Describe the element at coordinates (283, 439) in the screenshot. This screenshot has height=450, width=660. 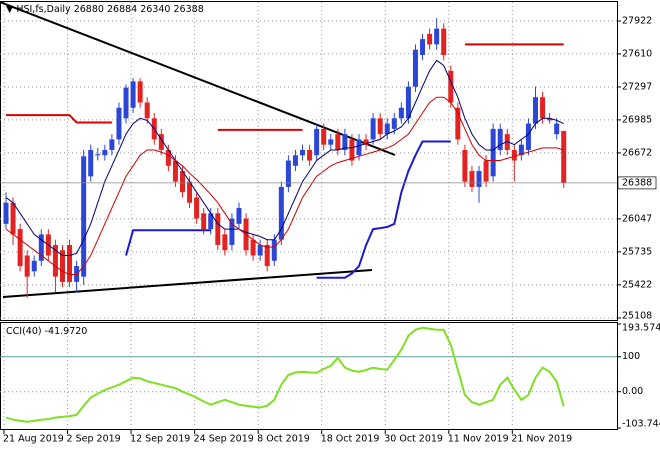
I see `x-tick-label: 8 Oct 2019` at that location.